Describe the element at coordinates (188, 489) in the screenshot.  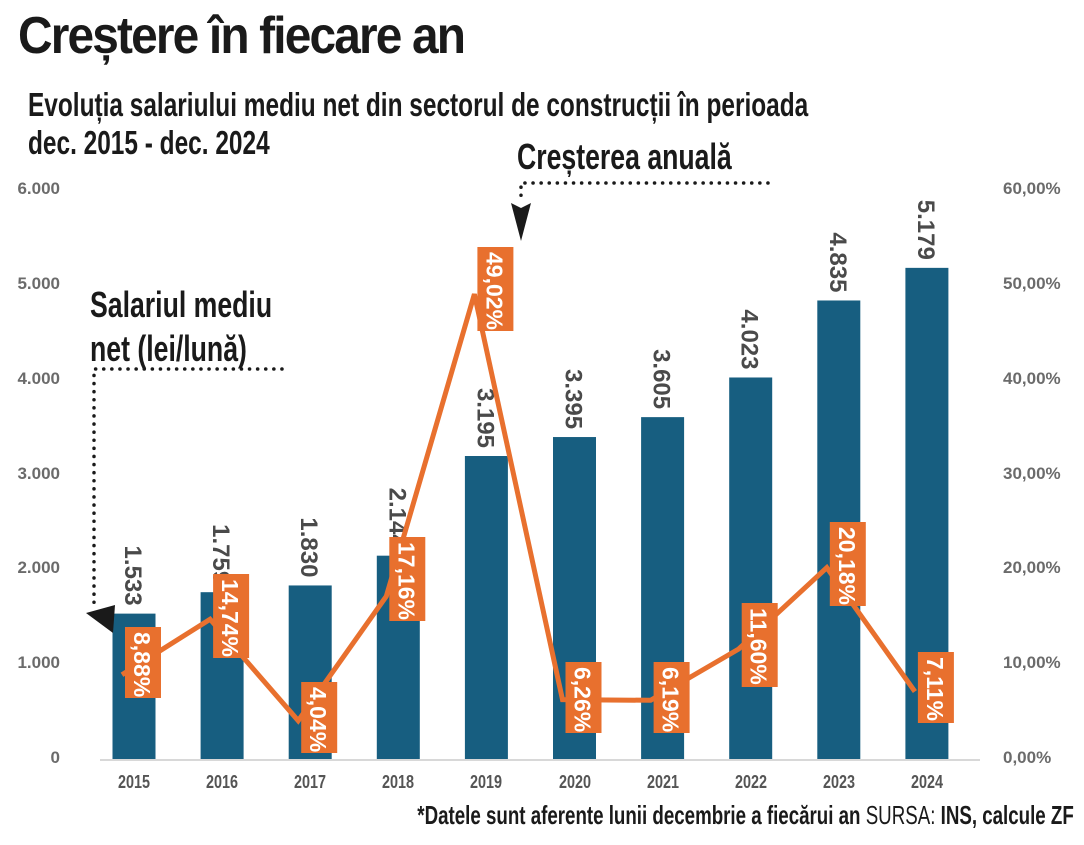
I see `salary-leader-line` at that location.